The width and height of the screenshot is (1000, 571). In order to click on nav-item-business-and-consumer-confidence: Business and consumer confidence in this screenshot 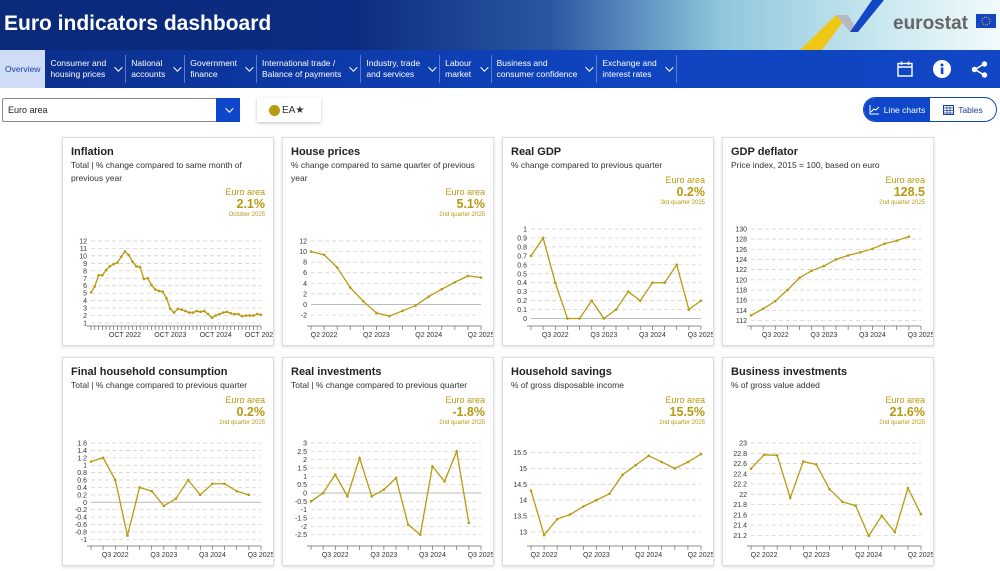, I will do `click(545, 69)`.